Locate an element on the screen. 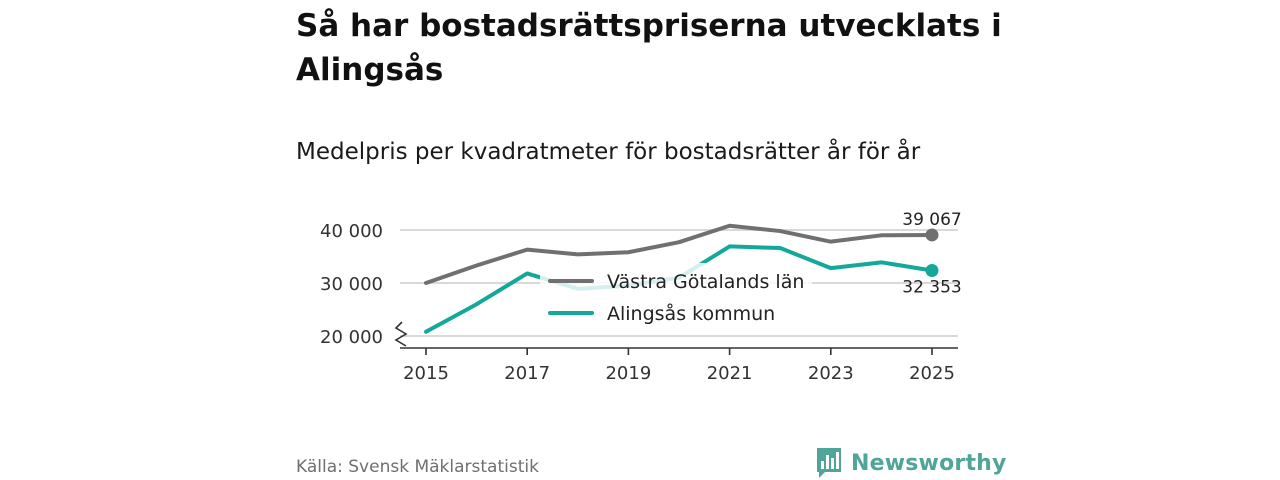  brand-logo: Newsworthy is located at coordinates (911, 463).